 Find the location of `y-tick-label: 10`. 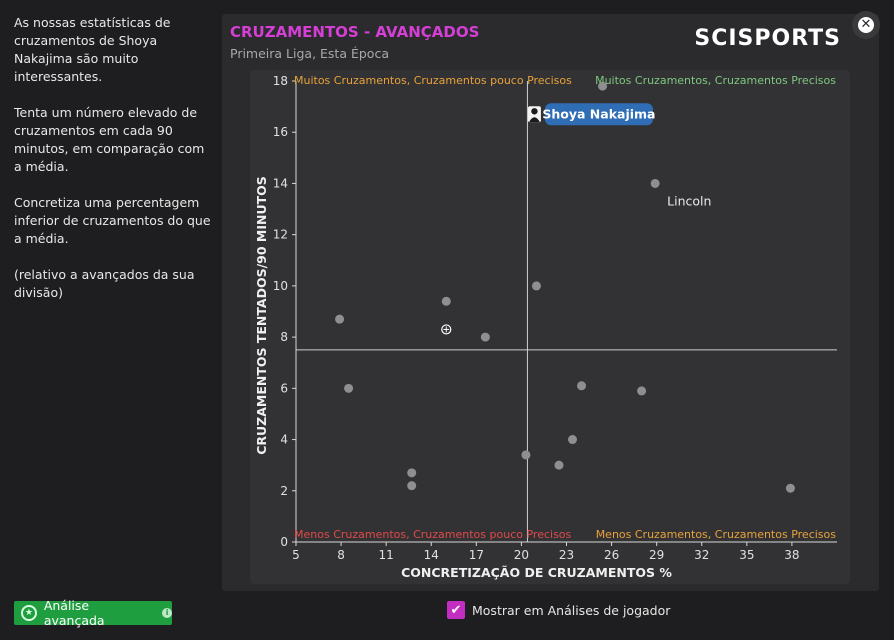

y-tick-label: 10 is located at coordinates (280, 286).